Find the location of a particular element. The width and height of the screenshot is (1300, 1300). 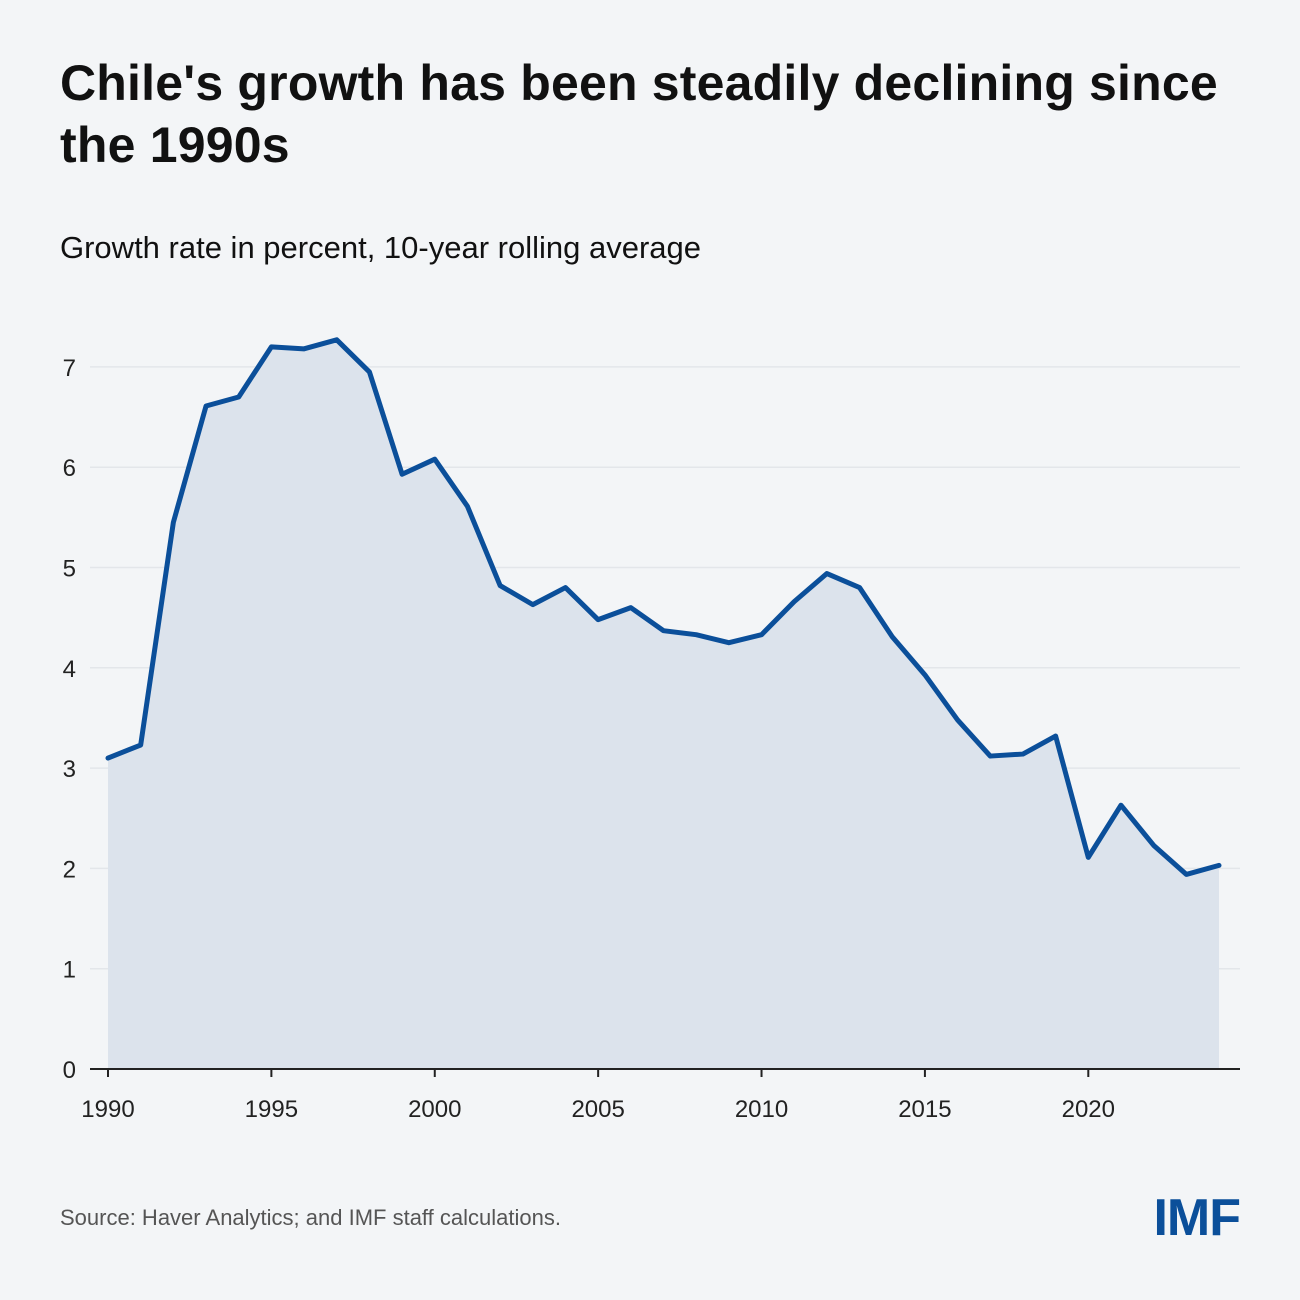

x-tick-label: 2005 is located at coordinates (597, 1109).